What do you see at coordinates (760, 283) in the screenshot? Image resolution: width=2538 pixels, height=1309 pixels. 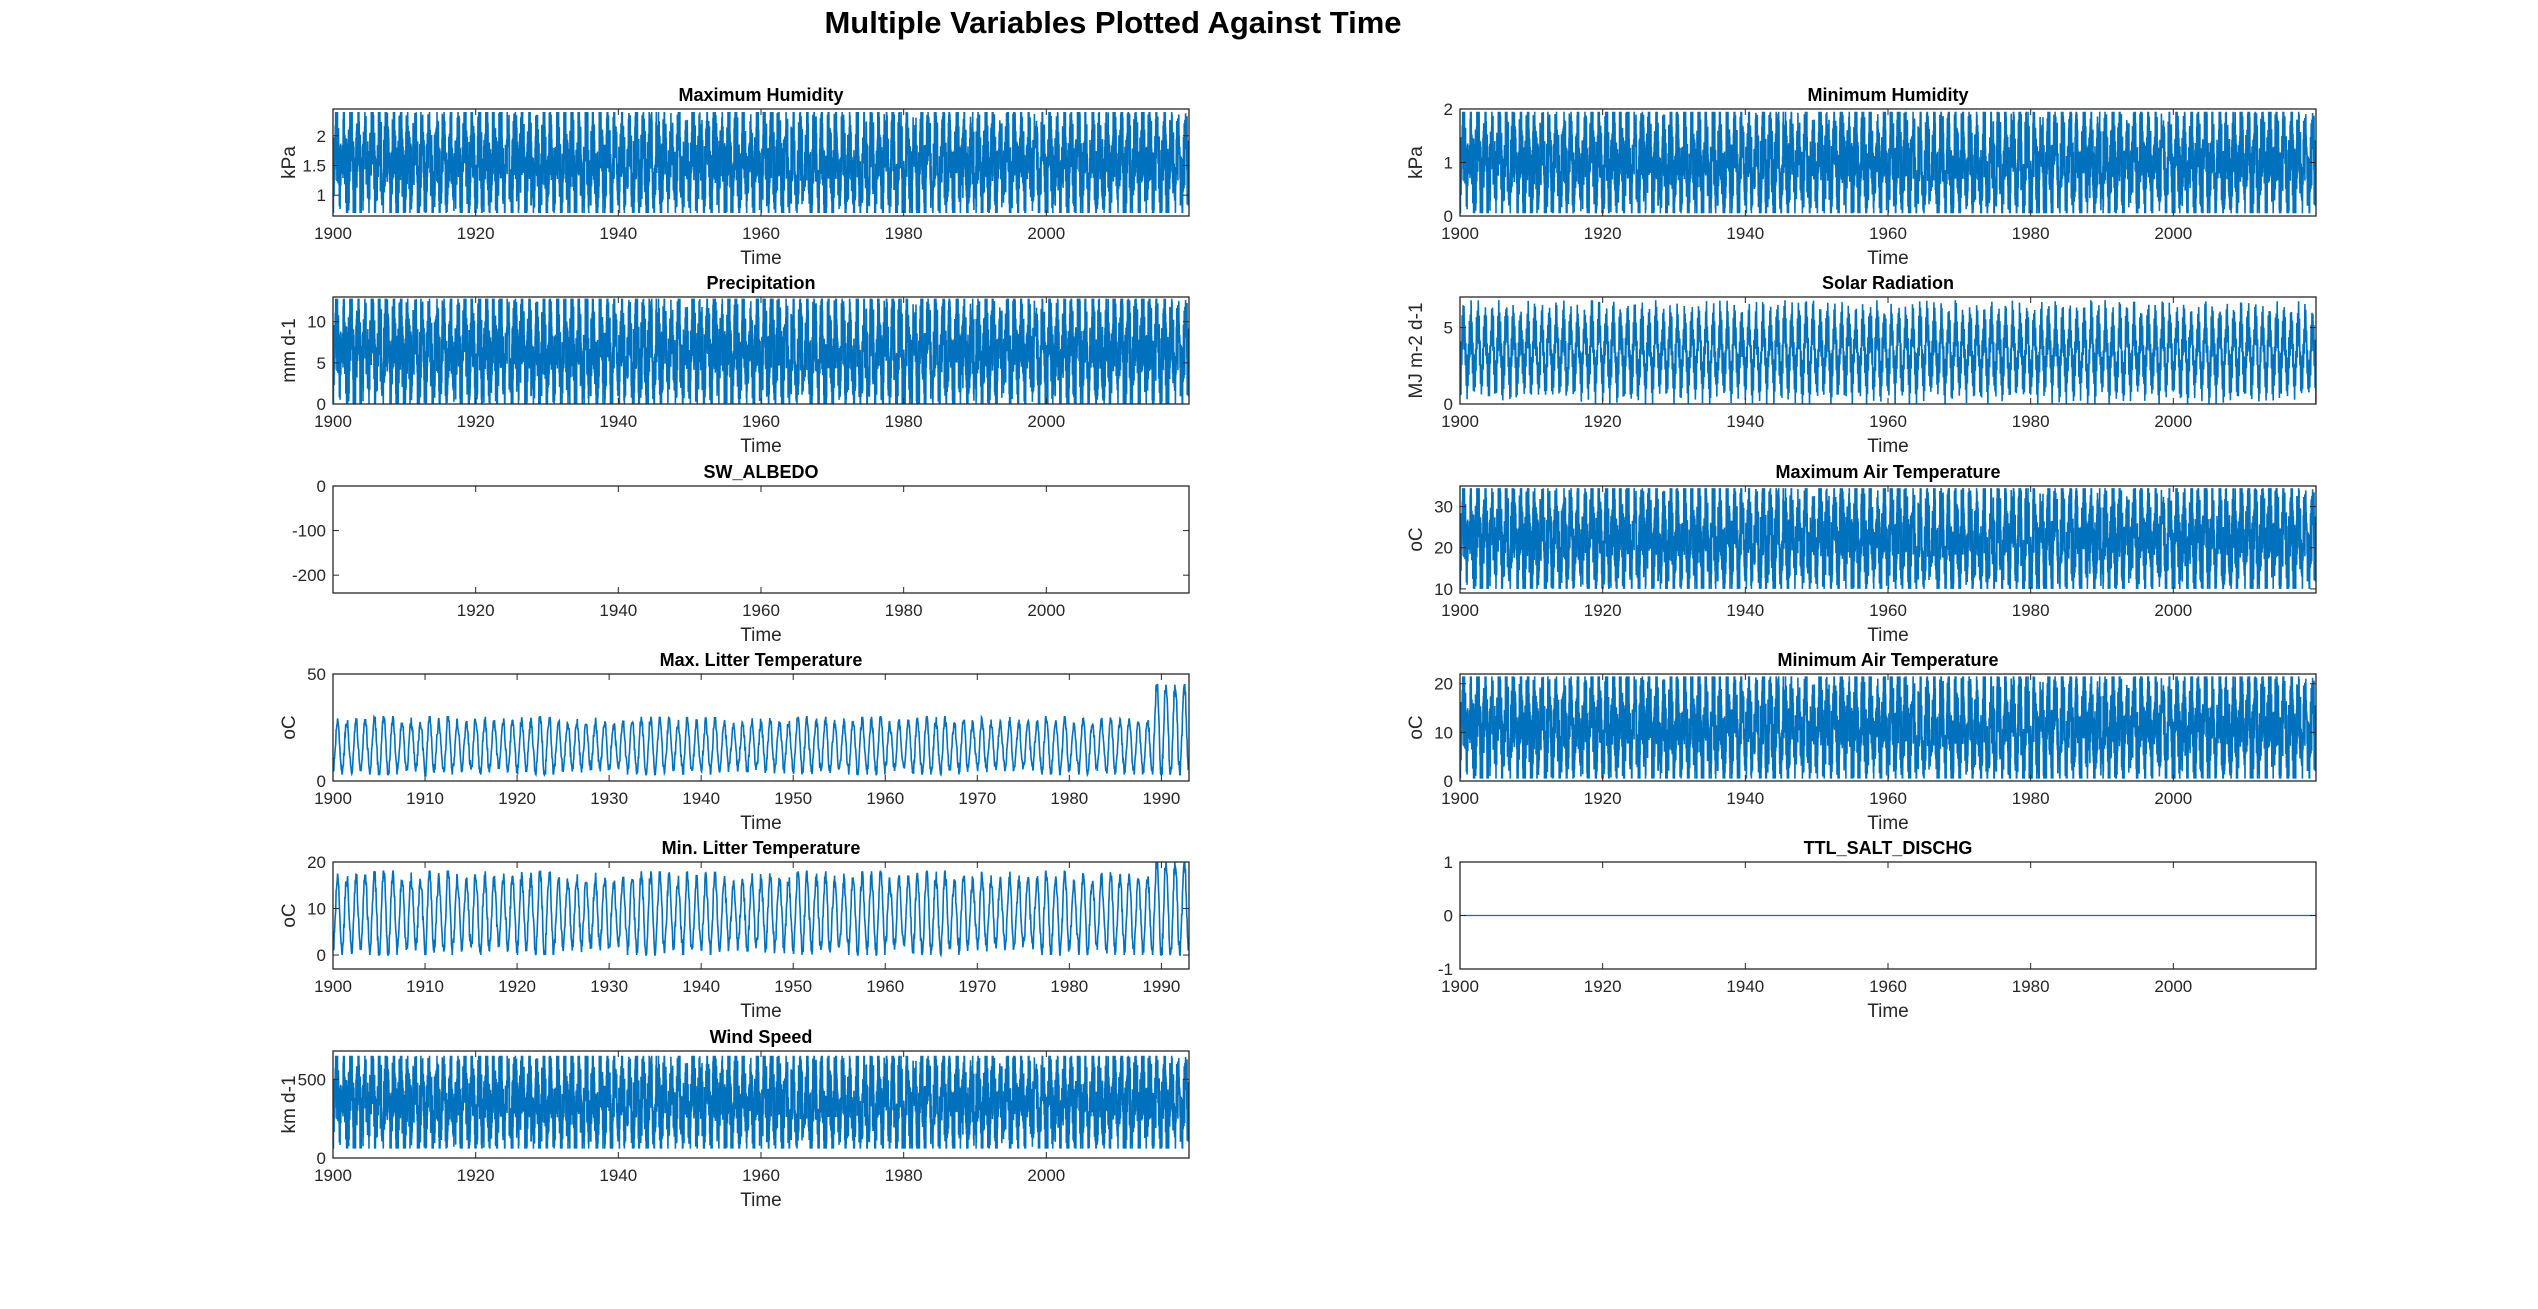 I see `subplot-title: Precipitation` at bounding box center [760, 283].